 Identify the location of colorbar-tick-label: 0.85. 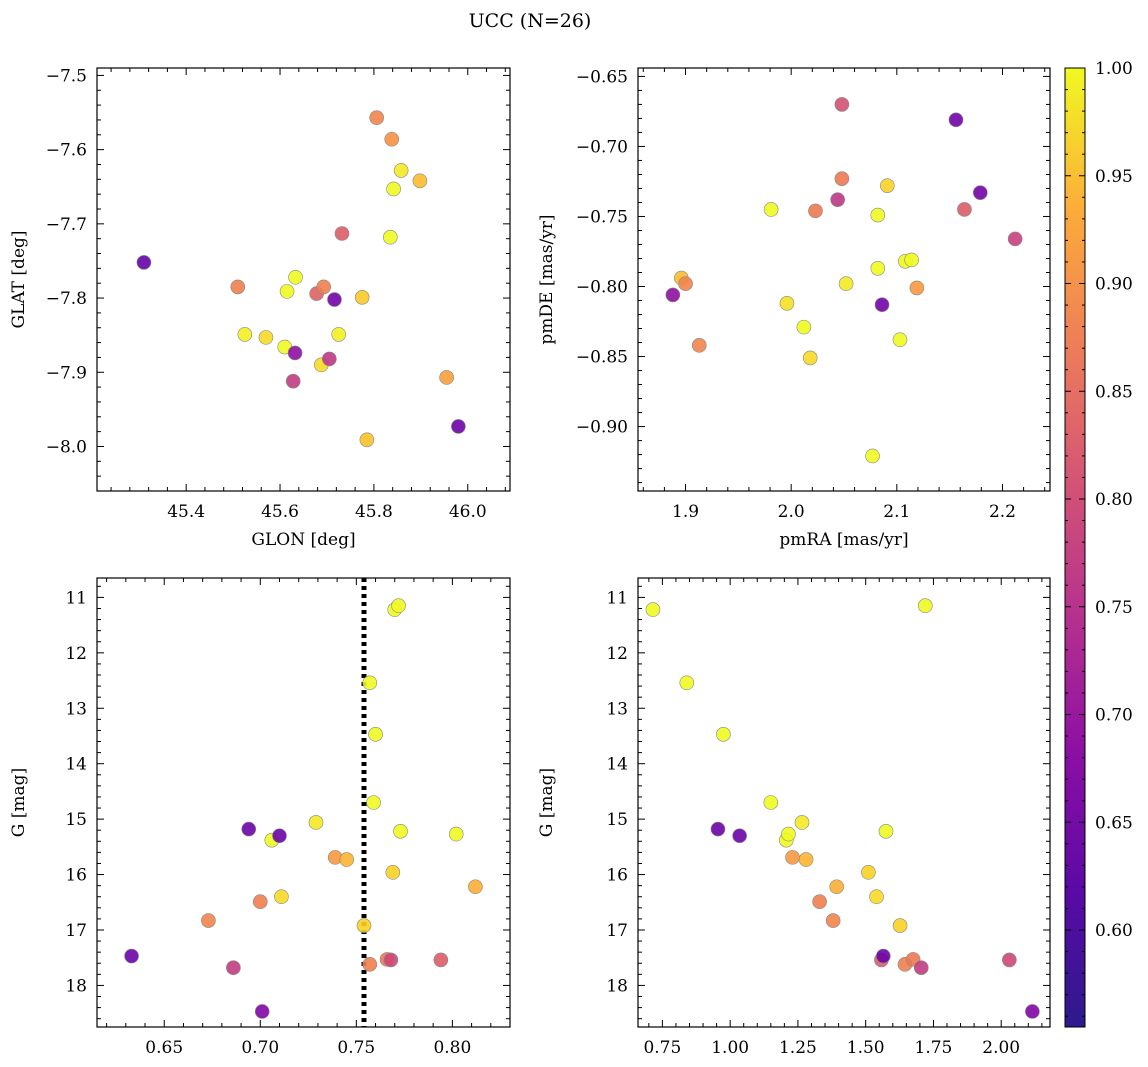
(1114, 392).